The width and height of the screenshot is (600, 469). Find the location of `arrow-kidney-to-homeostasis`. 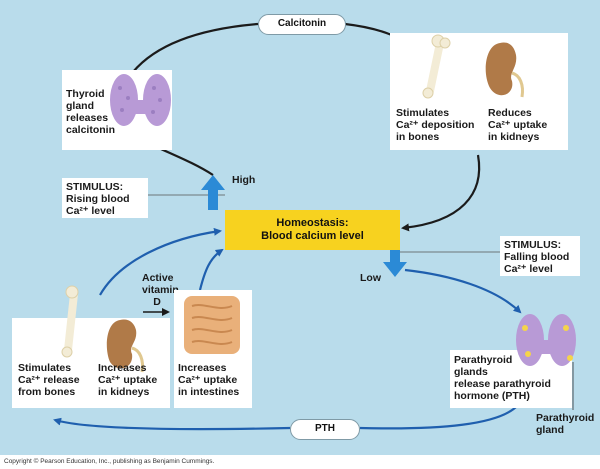

arrow-kidney-to-homeostasis is located at coordinates (441, 193).